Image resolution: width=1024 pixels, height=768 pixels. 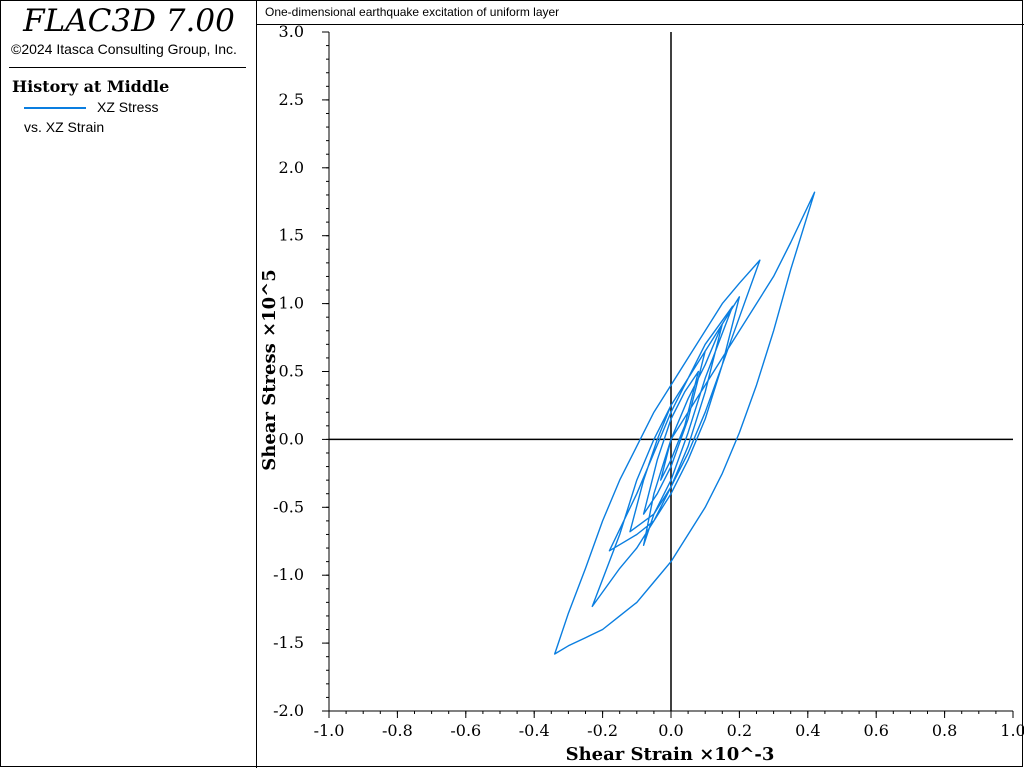 I want to click on x-tick-label: -0.4, so click(x=534, y=730).